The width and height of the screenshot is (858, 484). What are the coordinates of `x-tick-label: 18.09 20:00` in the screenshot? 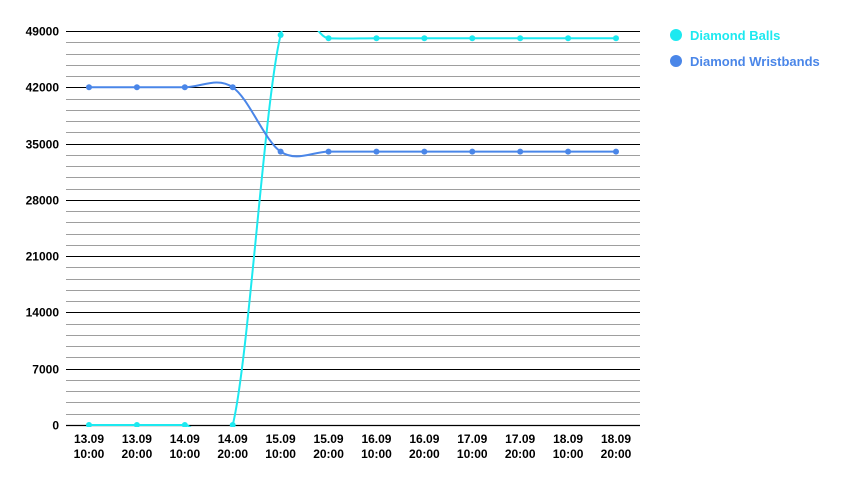 It's located at (616, 446).